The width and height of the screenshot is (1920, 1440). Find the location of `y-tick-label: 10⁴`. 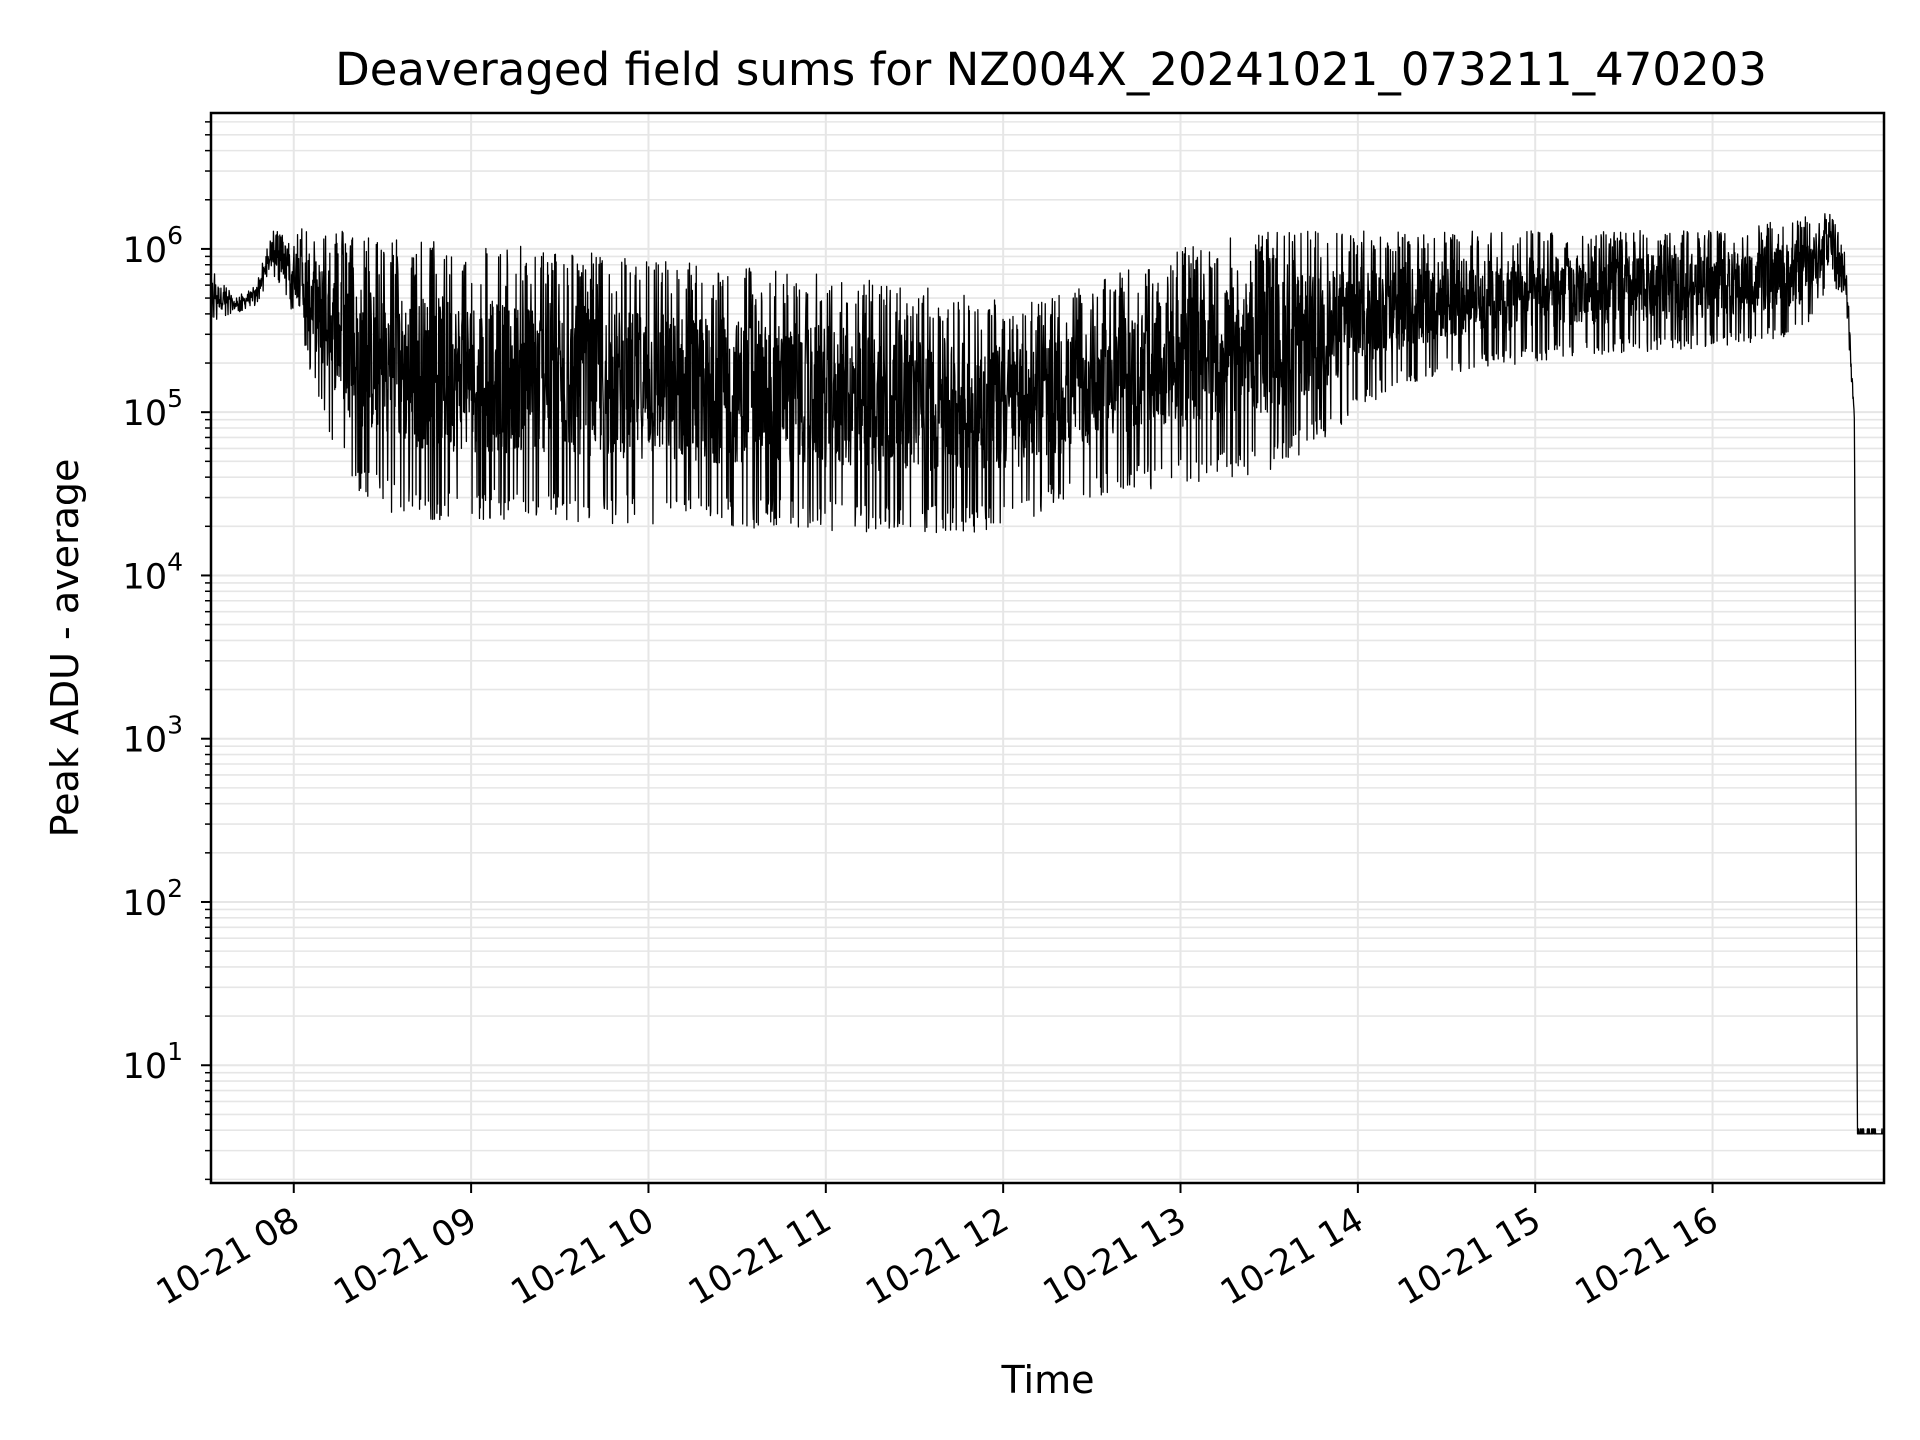

y-tick-label: 10⁴ is located at coordinates (153, 572).